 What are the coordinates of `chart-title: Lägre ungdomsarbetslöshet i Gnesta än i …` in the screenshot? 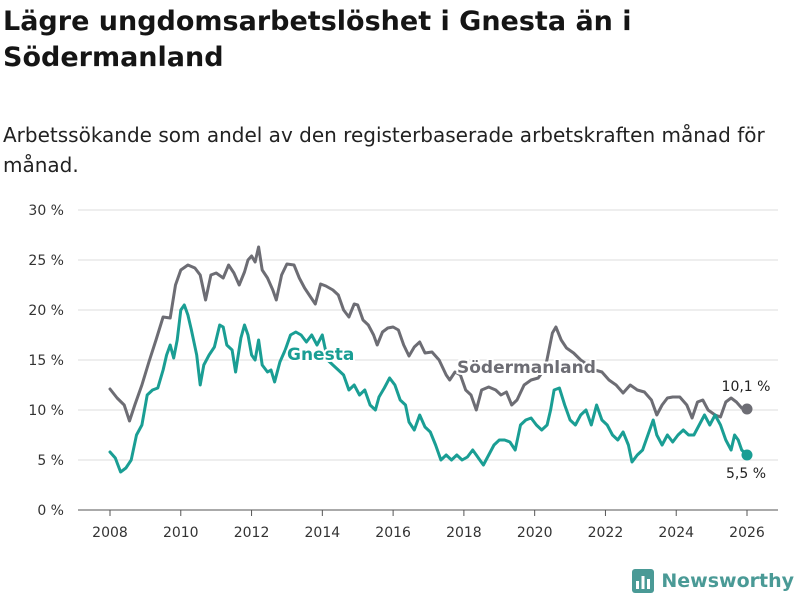 It's located at (317, 39).